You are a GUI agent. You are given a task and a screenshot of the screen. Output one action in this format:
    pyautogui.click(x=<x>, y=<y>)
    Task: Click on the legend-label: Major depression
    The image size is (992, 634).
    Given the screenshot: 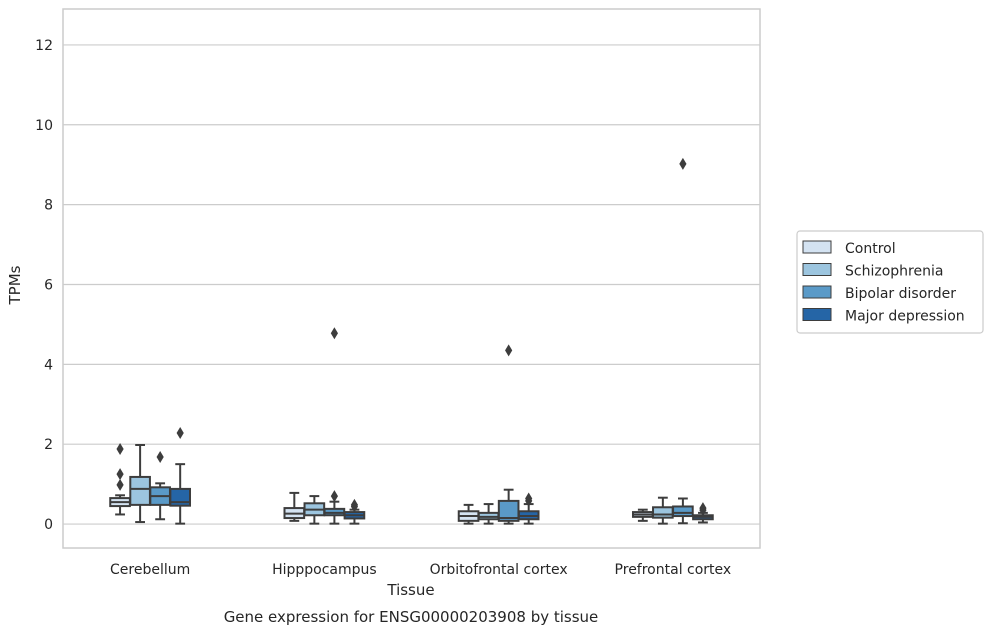 What is the action you would take?
    pyautogui.click(x=905, y=317)
    